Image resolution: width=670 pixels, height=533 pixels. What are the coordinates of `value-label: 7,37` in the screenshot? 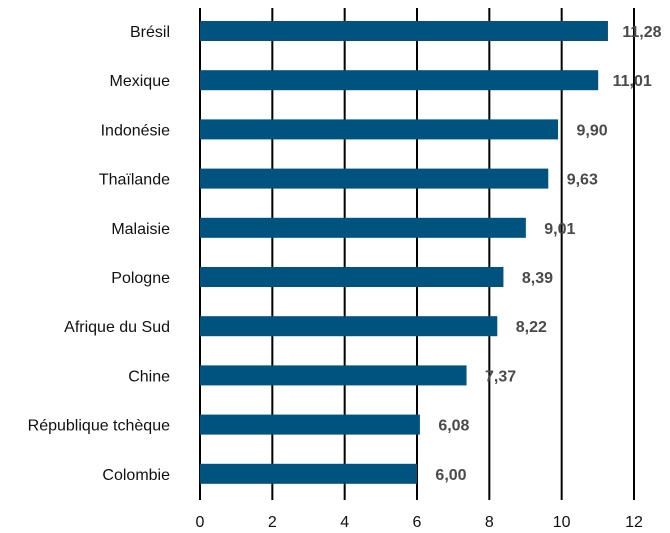 It's located at (500, 376).